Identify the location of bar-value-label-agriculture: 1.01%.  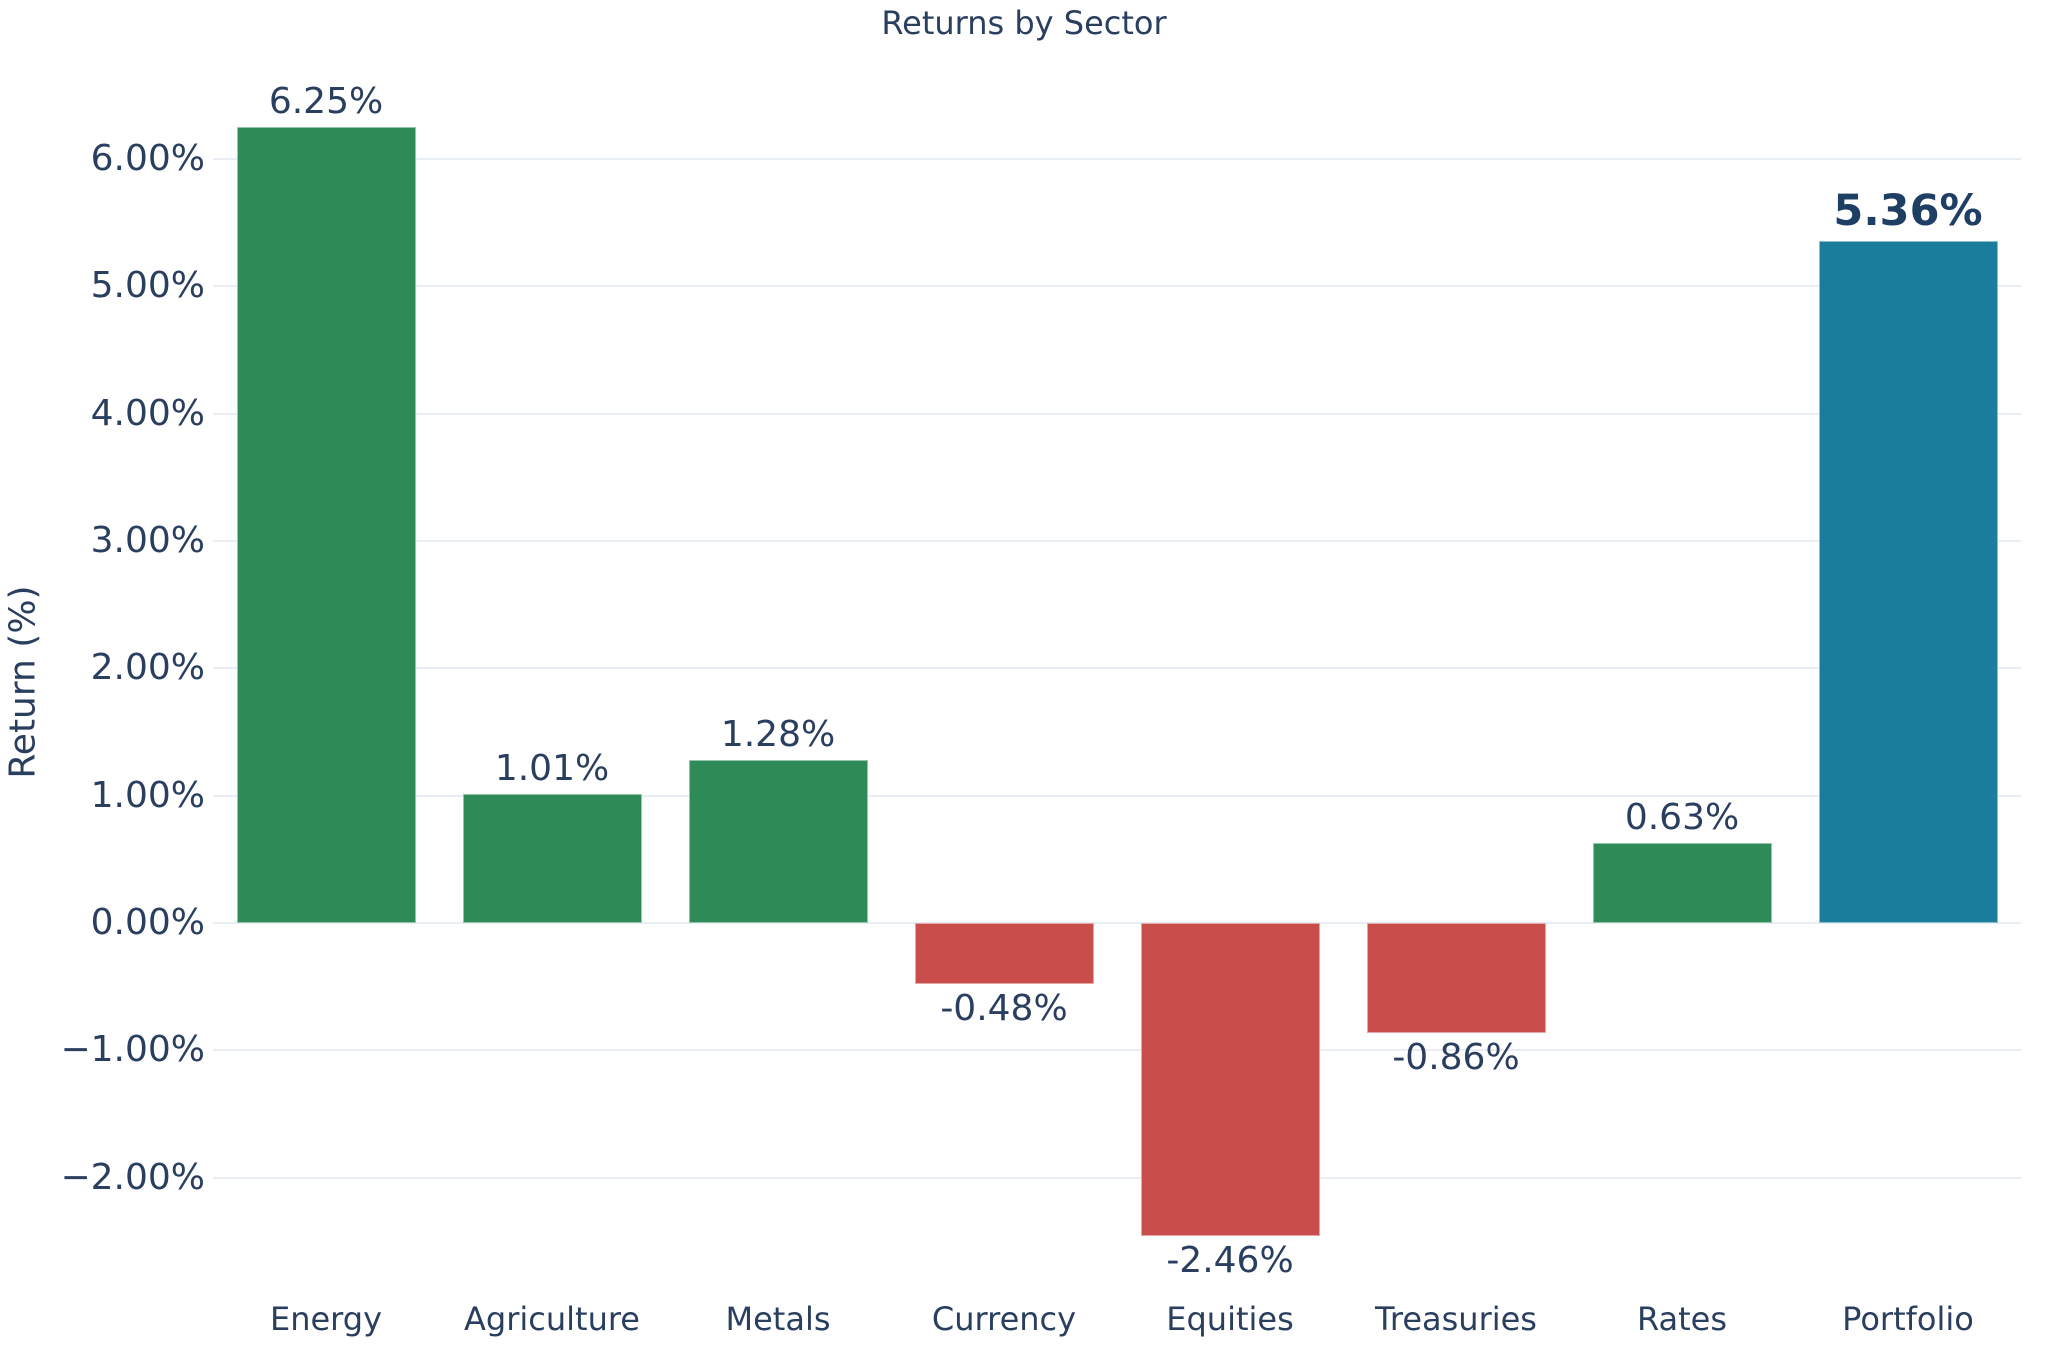
(552, 769).